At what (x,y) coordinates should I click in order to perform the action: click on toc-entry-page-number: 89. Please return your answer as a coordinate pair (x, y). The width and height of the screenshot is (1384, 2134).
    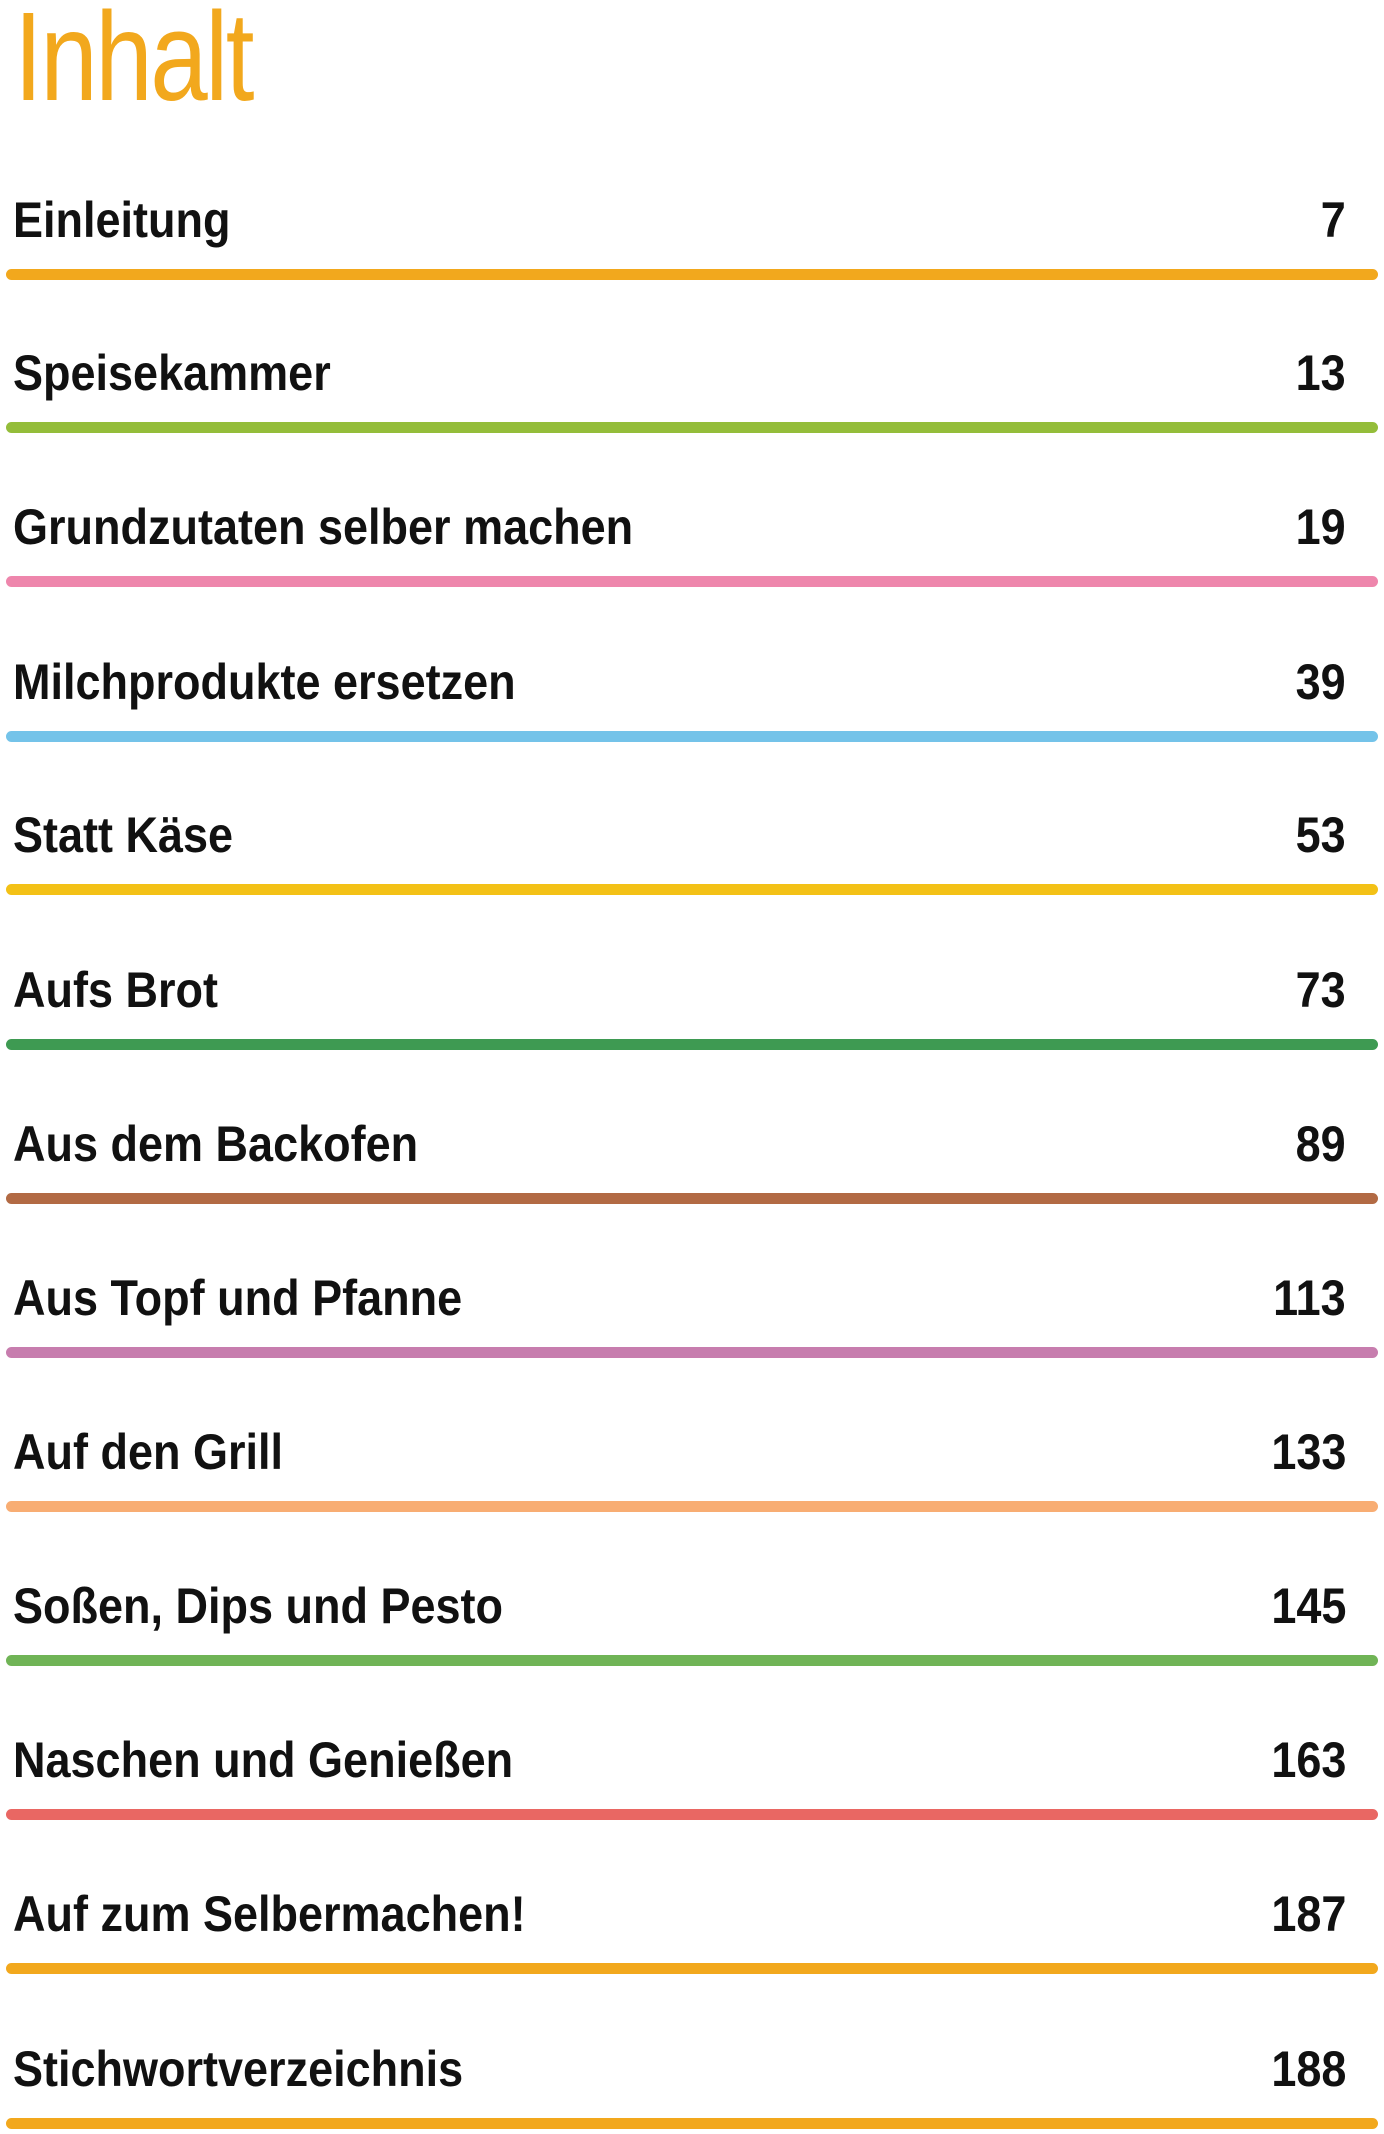
    Looking at the image, I should click on (1320, 1144).